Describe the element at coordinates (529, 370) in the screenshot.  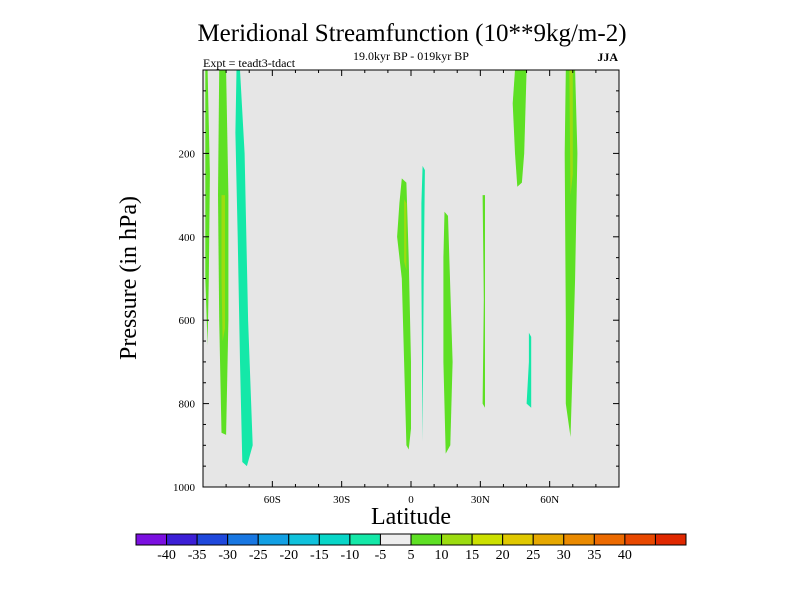
I see `contour-region-35n-negative` at that location.